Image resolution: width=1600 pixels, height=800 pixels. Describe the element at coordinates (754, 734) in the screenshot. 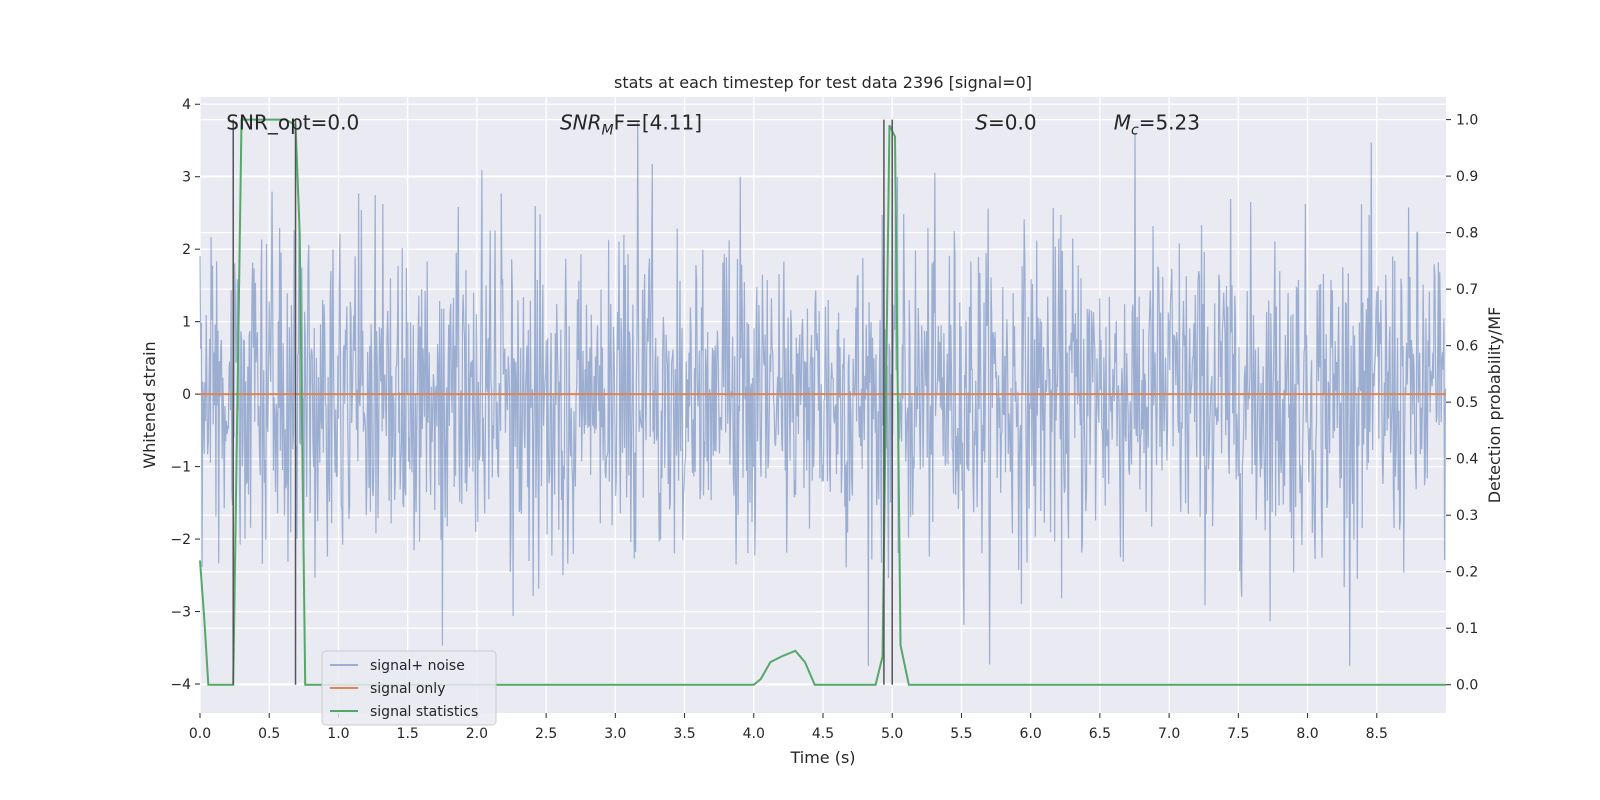

I see `x-tick-label: 4.0` at that location.